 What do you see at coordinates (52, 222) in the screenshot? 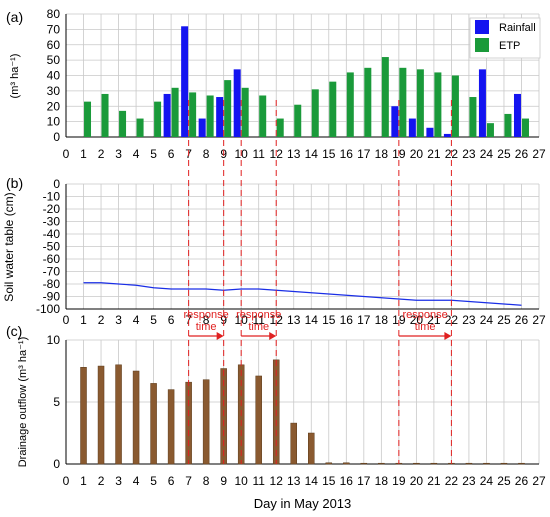
I see `y-tick-label: -30` at bounding box center [52, 222].